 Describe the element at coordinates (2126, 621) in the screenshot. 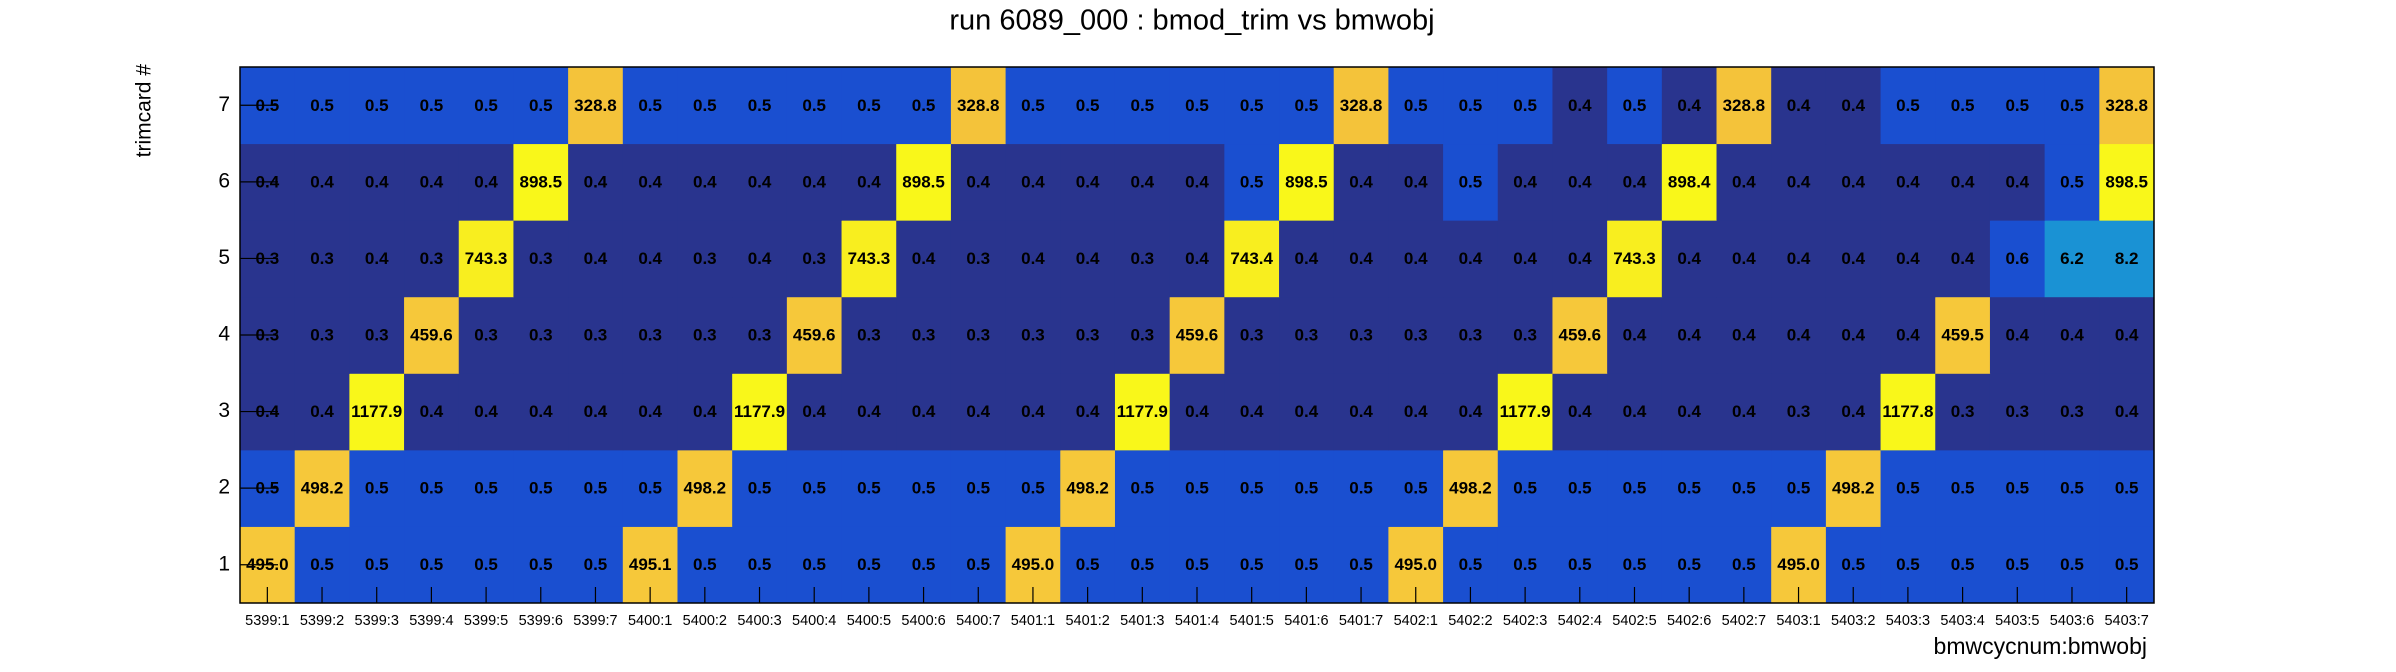

I see `x-tick-label: 5403:7` at that location.